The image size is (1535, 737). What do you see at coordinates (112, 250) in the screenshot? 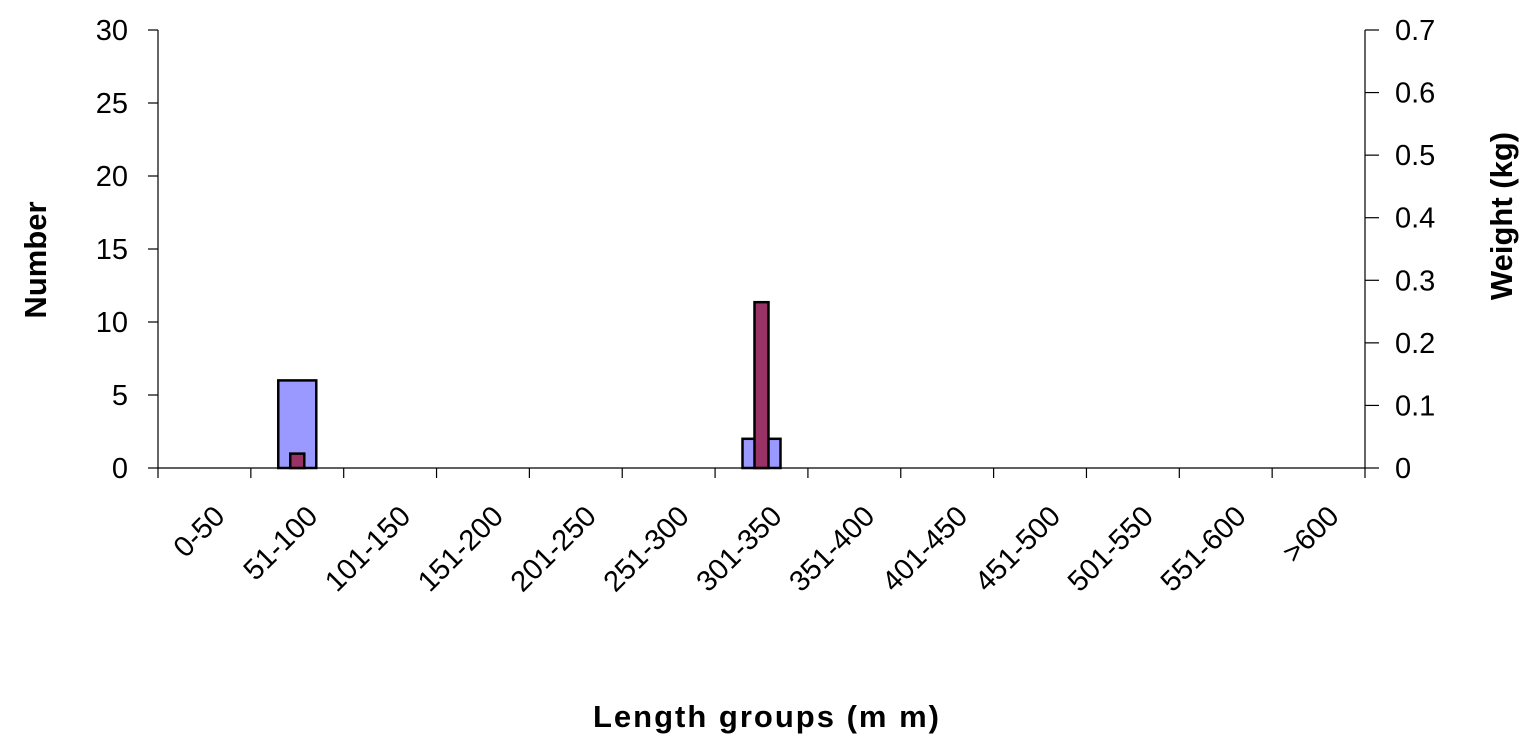
I see `y-tick-label: 15` at bounding box center [112, 250].